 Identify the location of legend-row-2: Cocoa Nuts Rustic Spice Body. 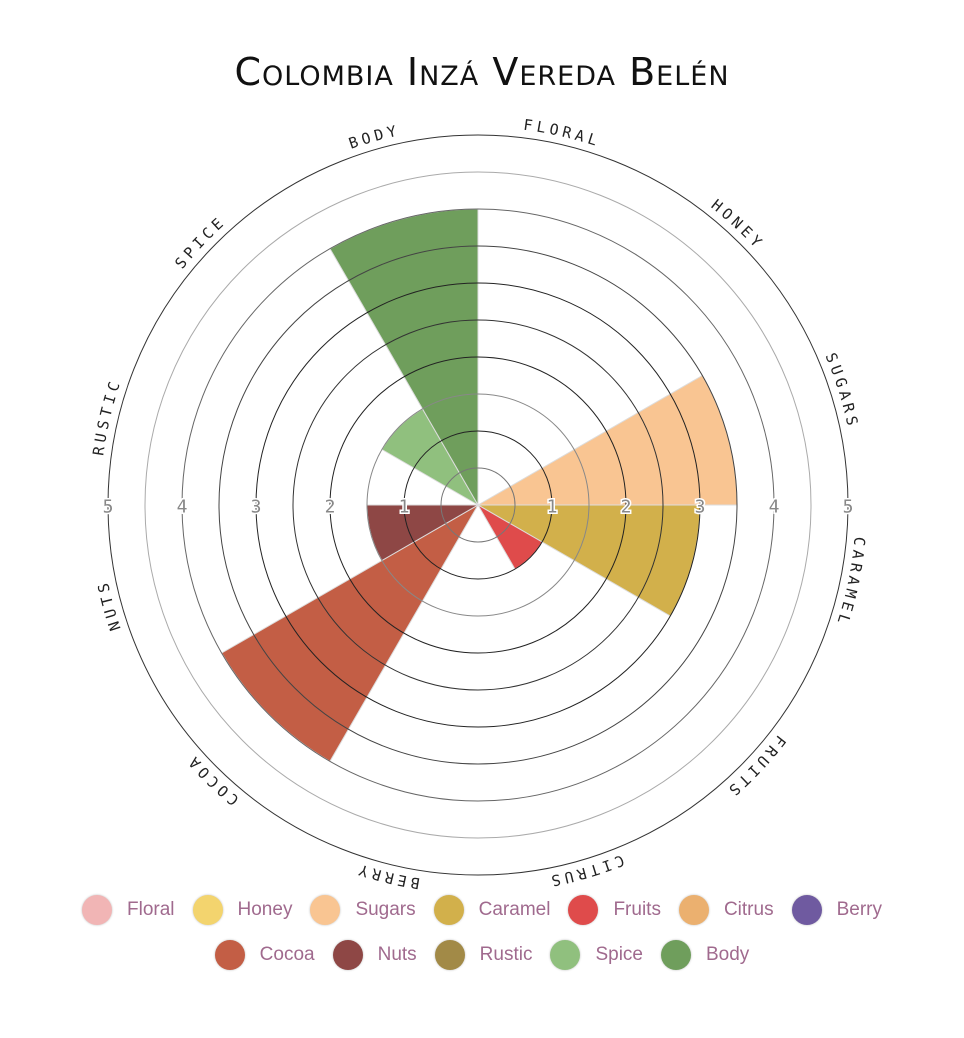
(482, 955).